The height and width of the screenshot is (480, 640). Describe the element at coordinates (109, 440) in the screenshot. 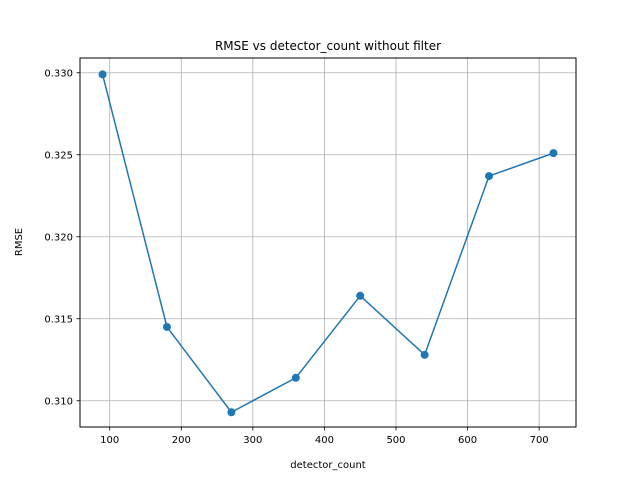

I see `x-tick-label: 100` at that location.